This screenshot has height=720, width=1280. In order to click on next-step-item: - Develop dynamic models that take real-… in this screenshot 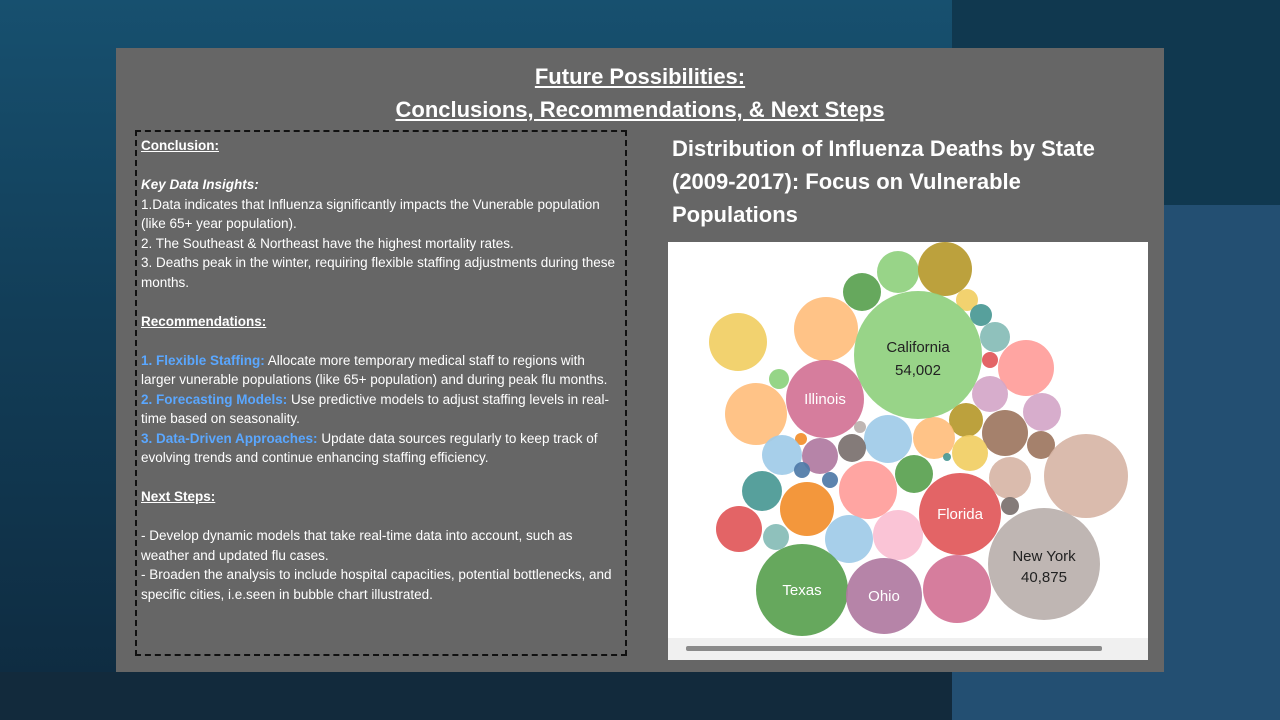, I will do `click(357, 545)`.